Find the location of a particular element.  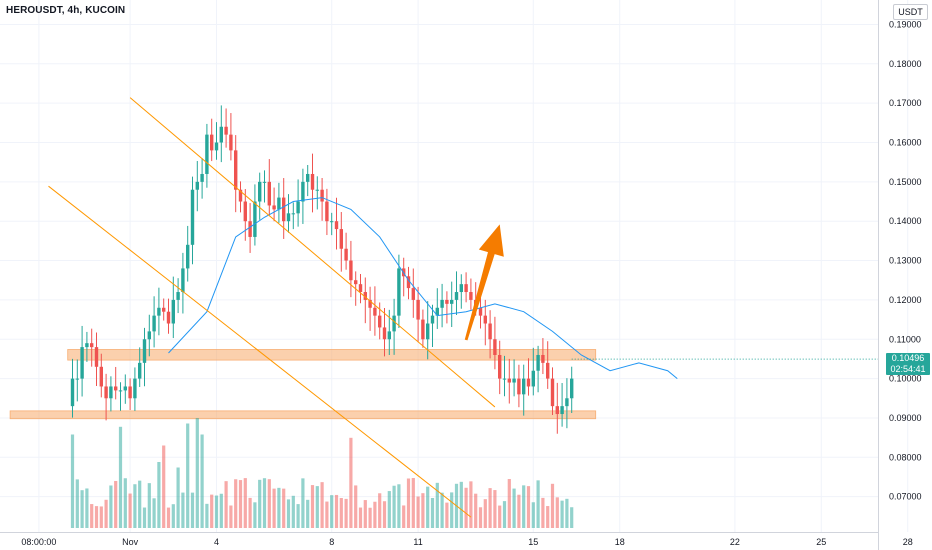

currency-button: USDT is located at coordinates (910, 12).